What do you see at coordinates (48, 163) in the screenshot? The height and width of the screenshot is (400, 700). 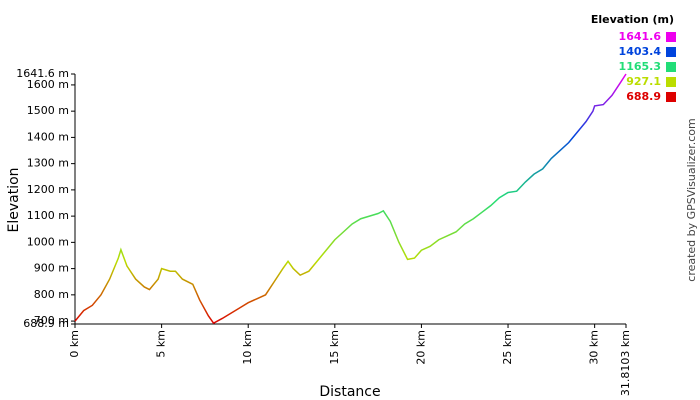 I see `y-tick-label: 1300 m` at bounding box center [48, 163].